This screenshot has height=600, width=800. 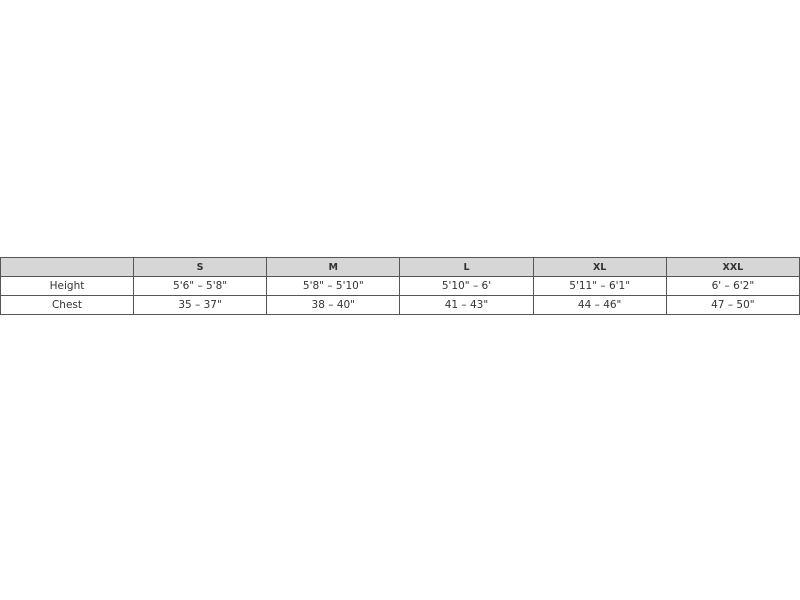 I want to click on header-row: S M L XL XXL, so click(x=400, y=267).